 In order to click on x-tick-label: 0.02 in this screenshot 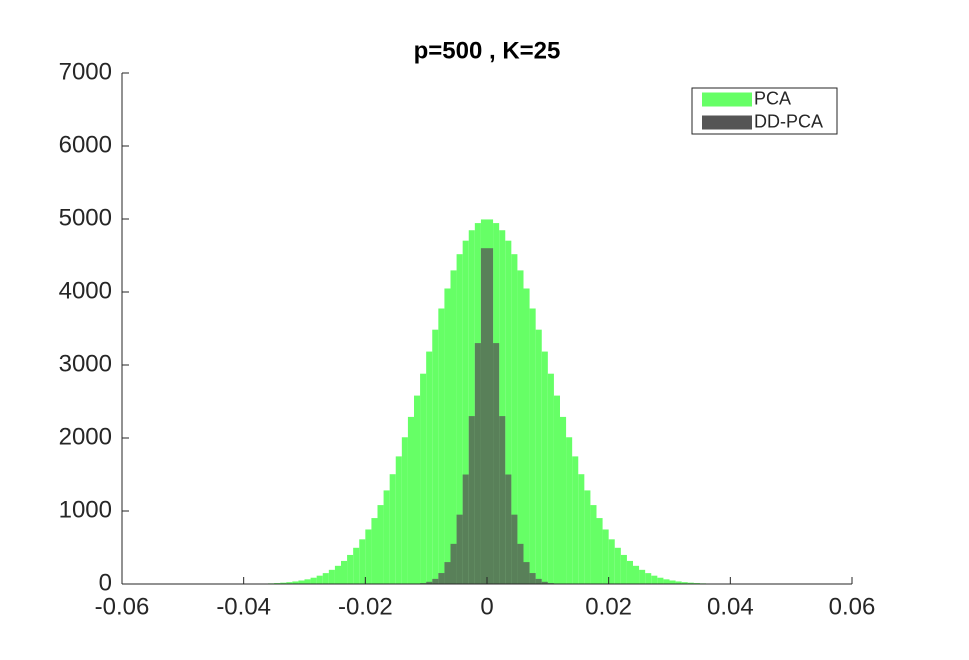, I will do `click(608, 606)`.